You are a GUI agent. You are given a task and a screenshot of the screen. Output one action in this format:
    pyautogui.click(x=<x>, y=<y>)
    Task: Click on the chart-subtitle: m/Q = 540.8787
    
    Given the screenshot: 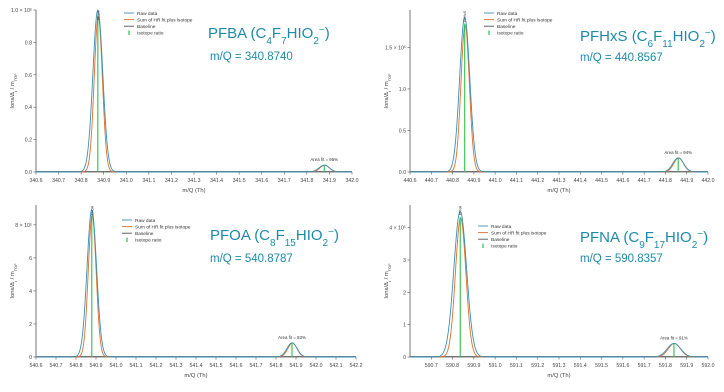 What is the action you would take?
    pyautogui.click(x=251, y=259)
    